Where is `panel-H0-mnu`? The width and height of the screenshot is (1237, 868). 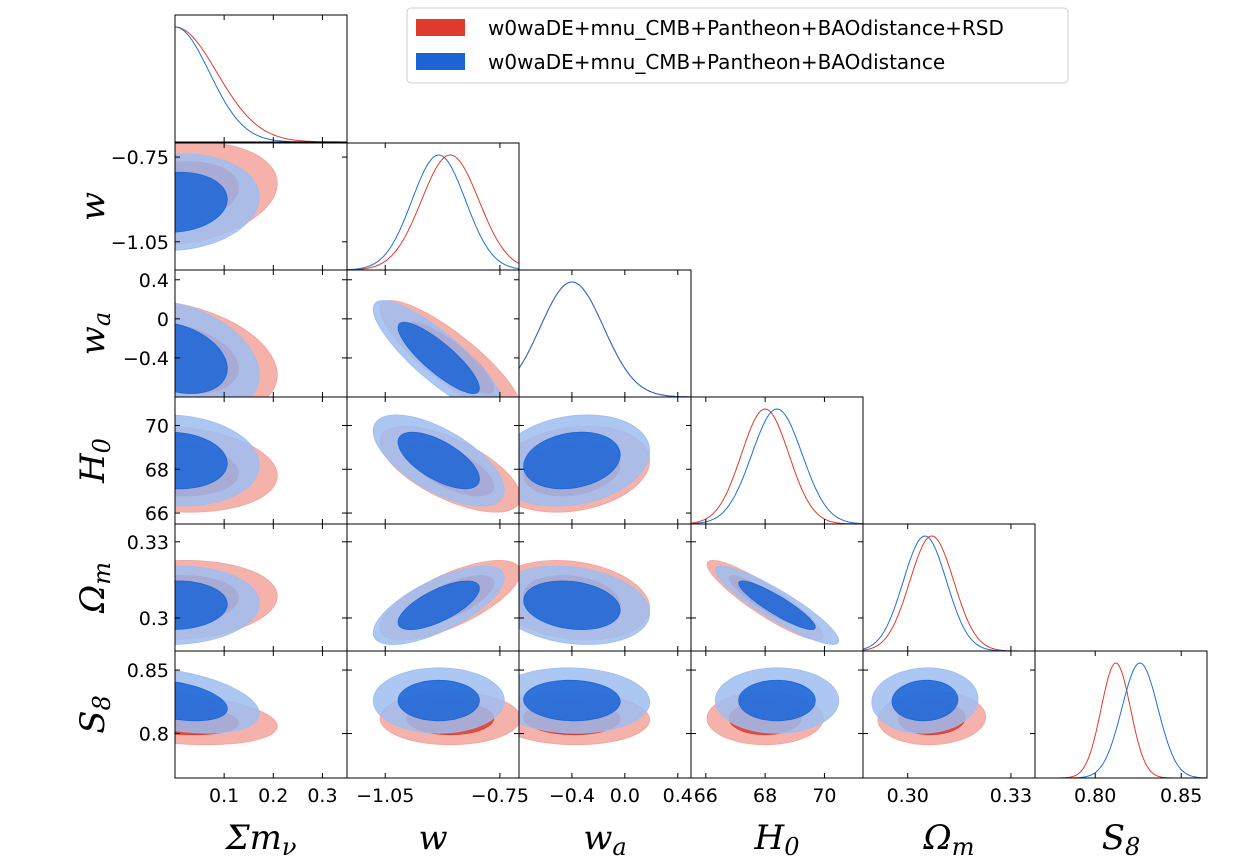 panel-H0-mnu is located at coordinates (261, 460).